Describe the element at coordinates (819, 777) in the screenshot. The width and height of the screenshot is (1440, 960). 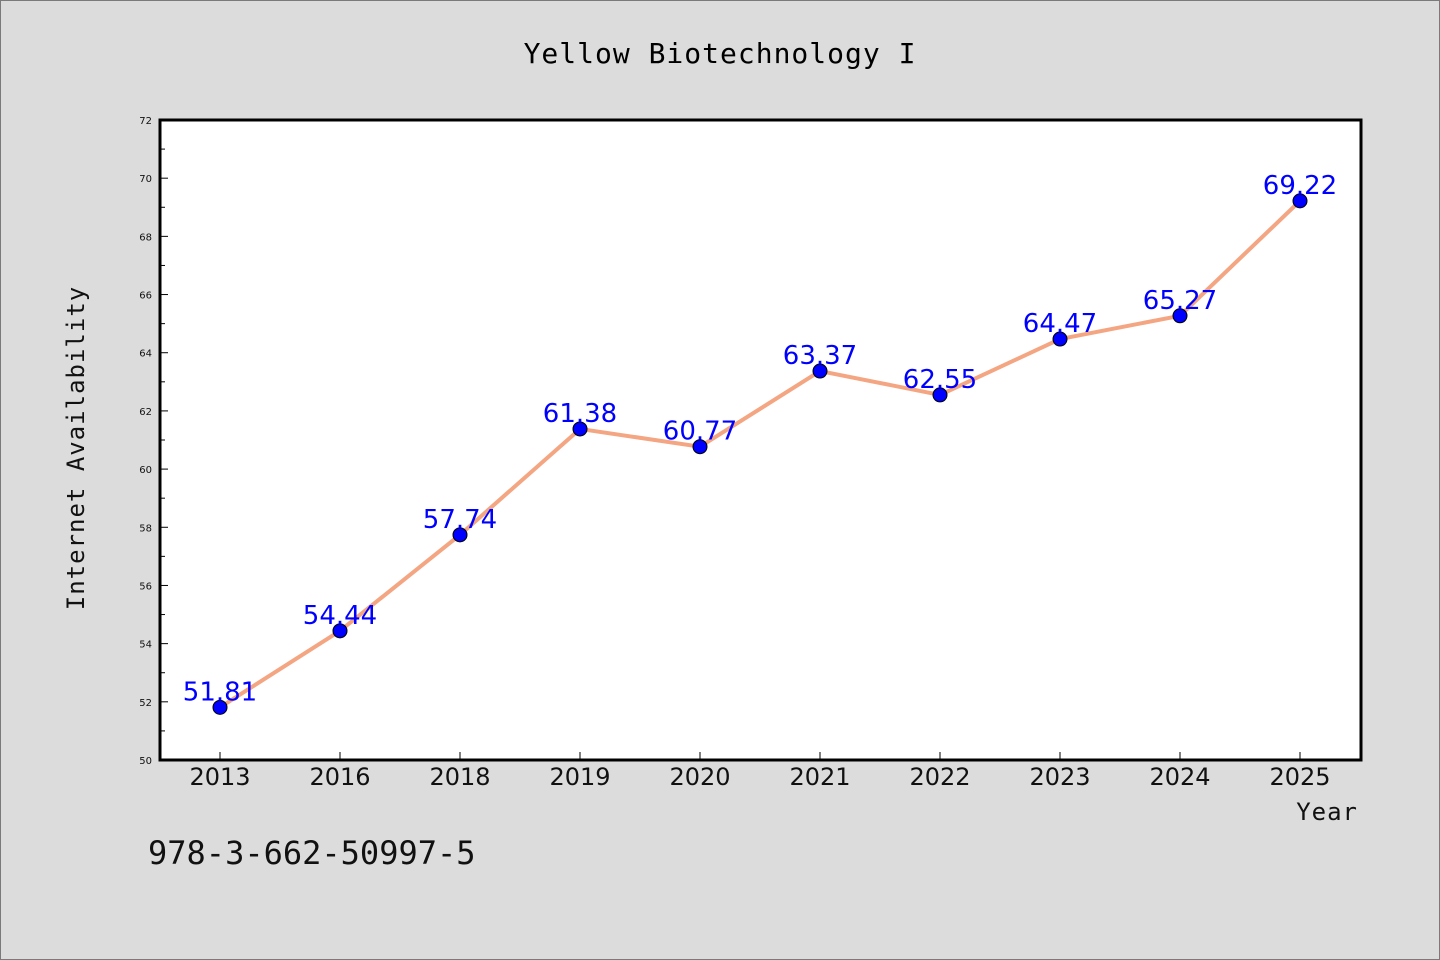
I see `x-tick-label: 2021` at that location.